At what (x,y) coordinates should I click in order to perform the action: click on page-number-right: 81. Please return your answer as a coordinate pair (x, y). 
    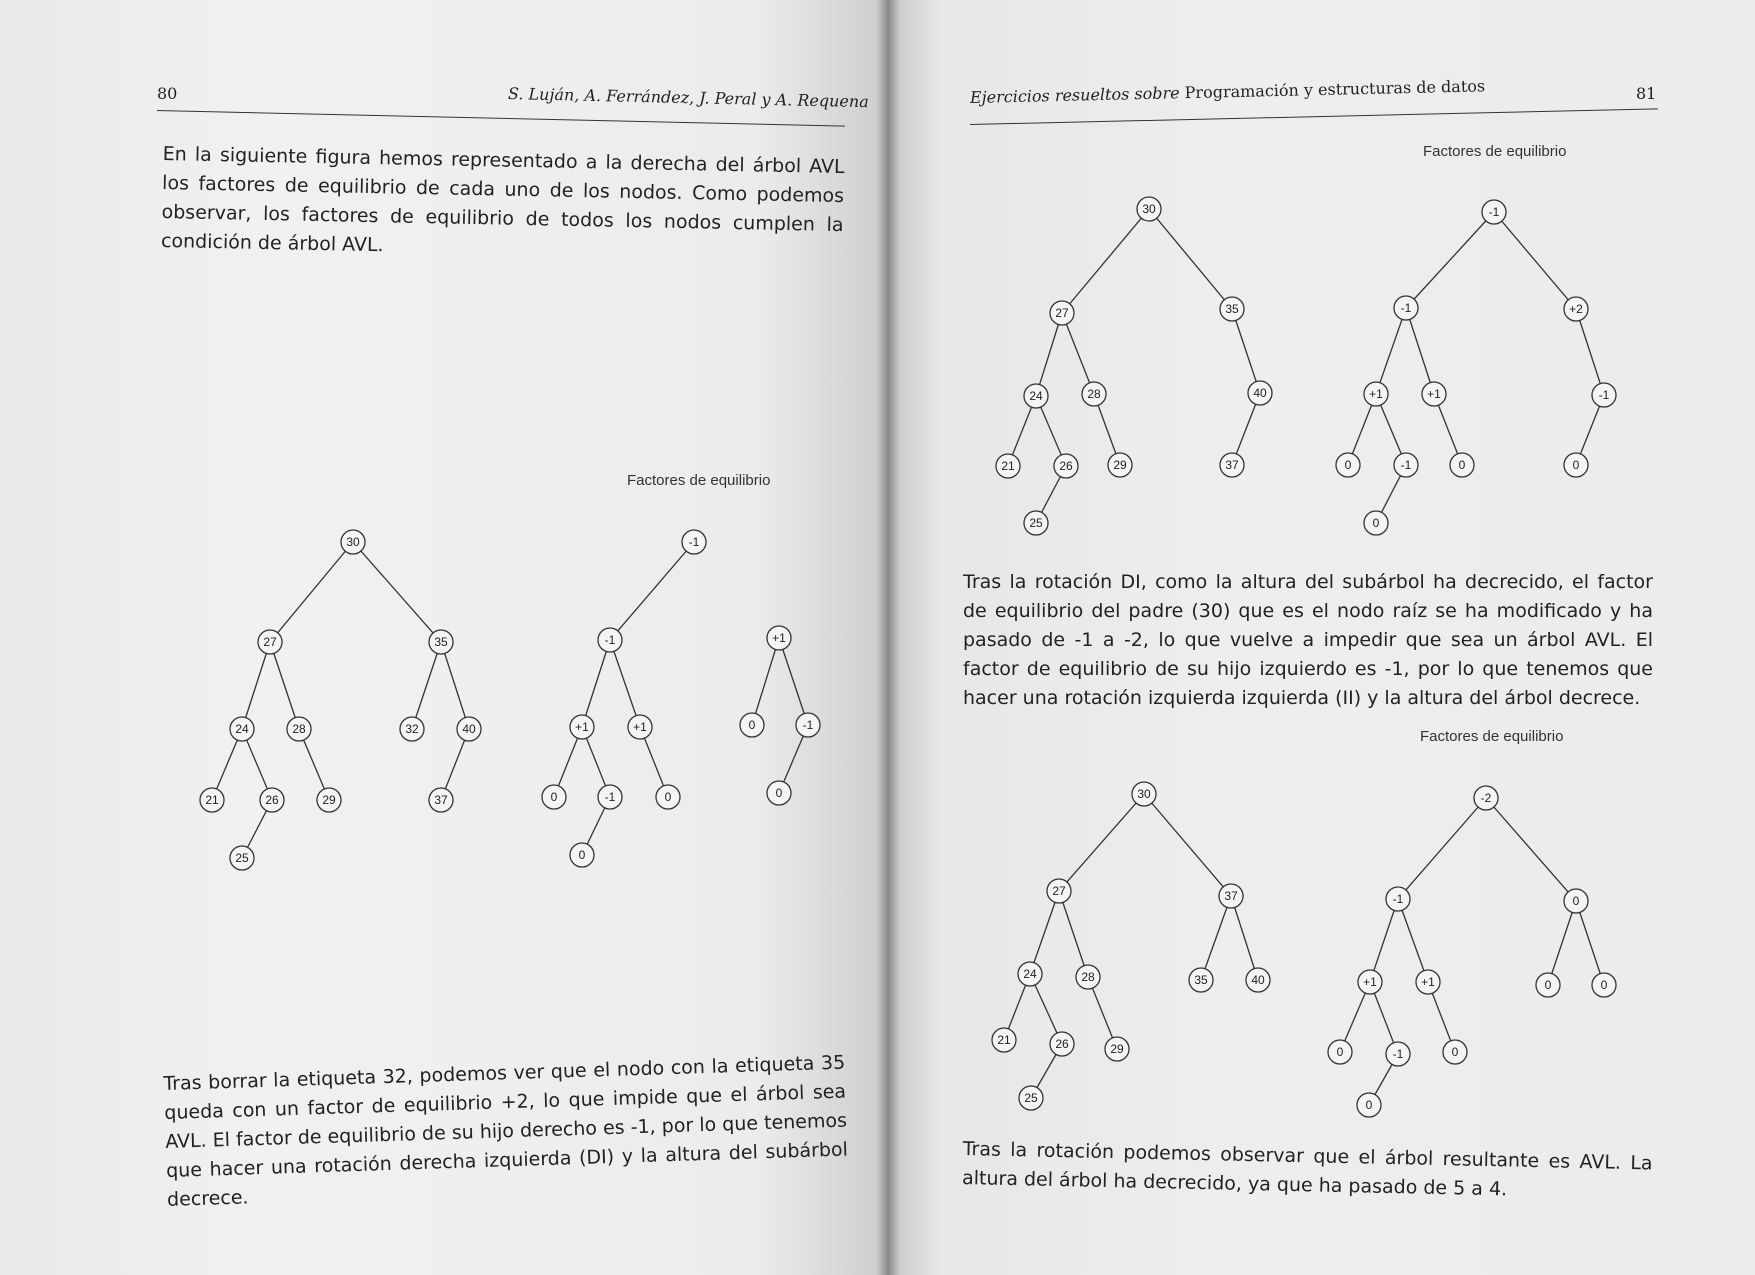
    Looking at the image, I should click on (1646, 93).